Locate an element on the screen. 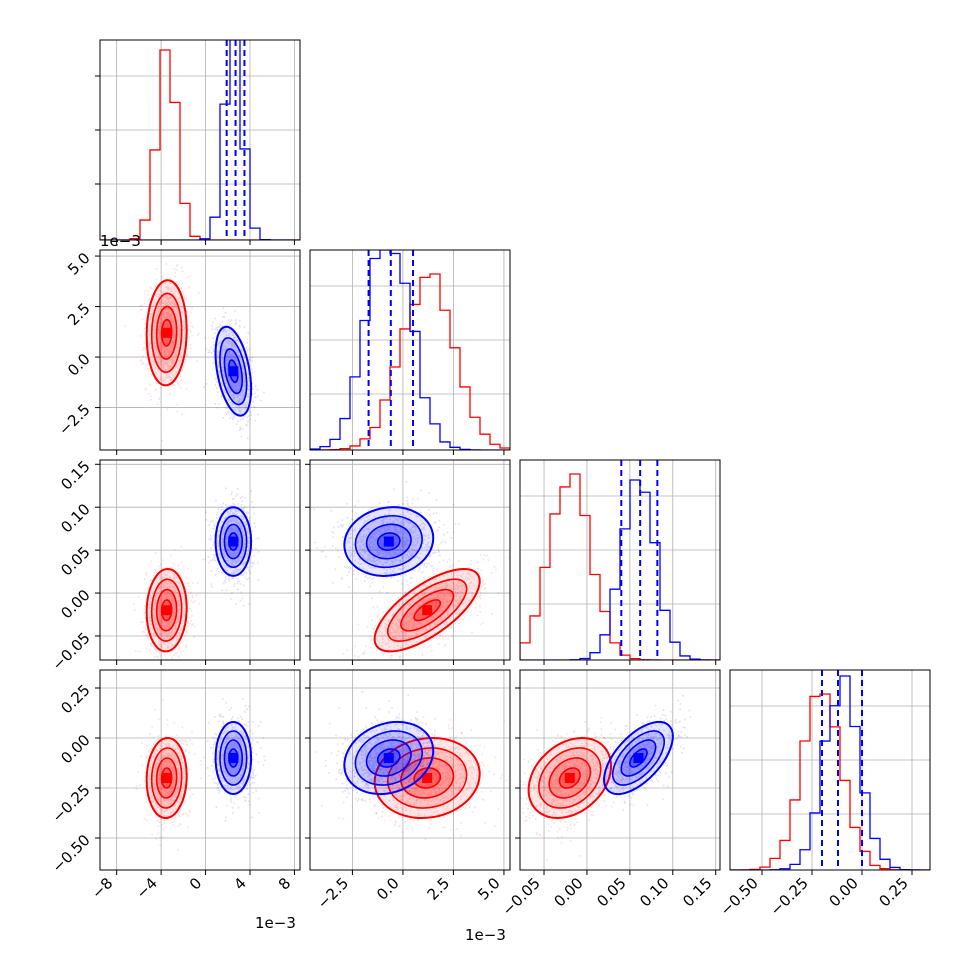 The height and width of the screenshot is (974, 970). y-tick-label: 0.05 is located at coordinates (75, 561).